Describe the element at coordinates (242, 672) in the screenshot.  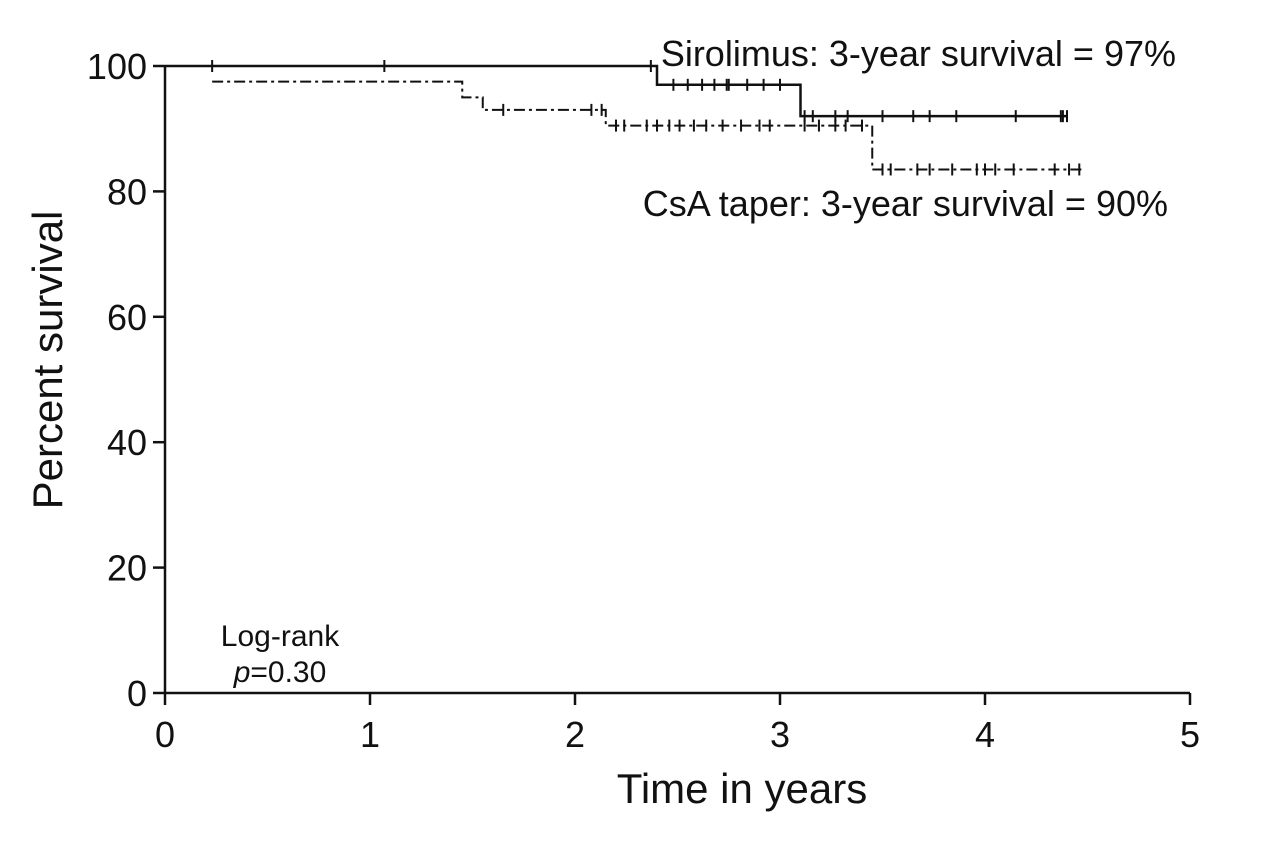
I see `p-symbol: p` at that location.